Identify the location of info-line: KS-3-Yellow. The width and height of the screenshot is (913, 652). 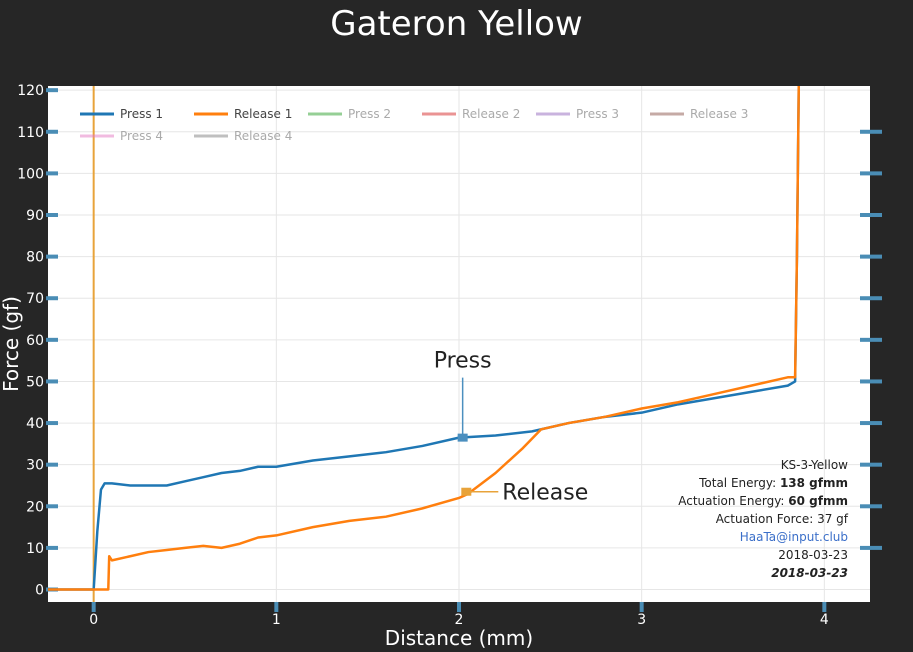
(814, 465).